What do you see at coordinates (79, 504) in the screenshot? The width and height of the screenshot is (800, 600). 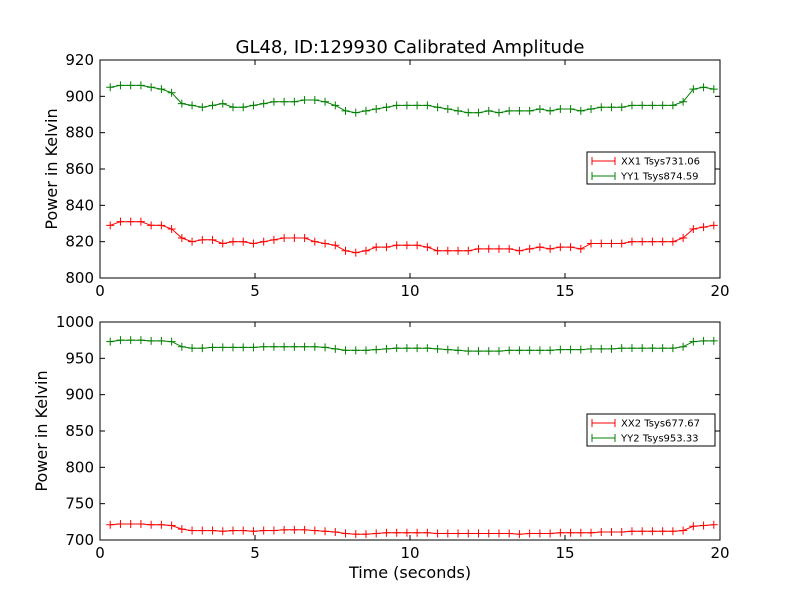 I see `y-tick-label: 750` at bounding box center [79, 504].